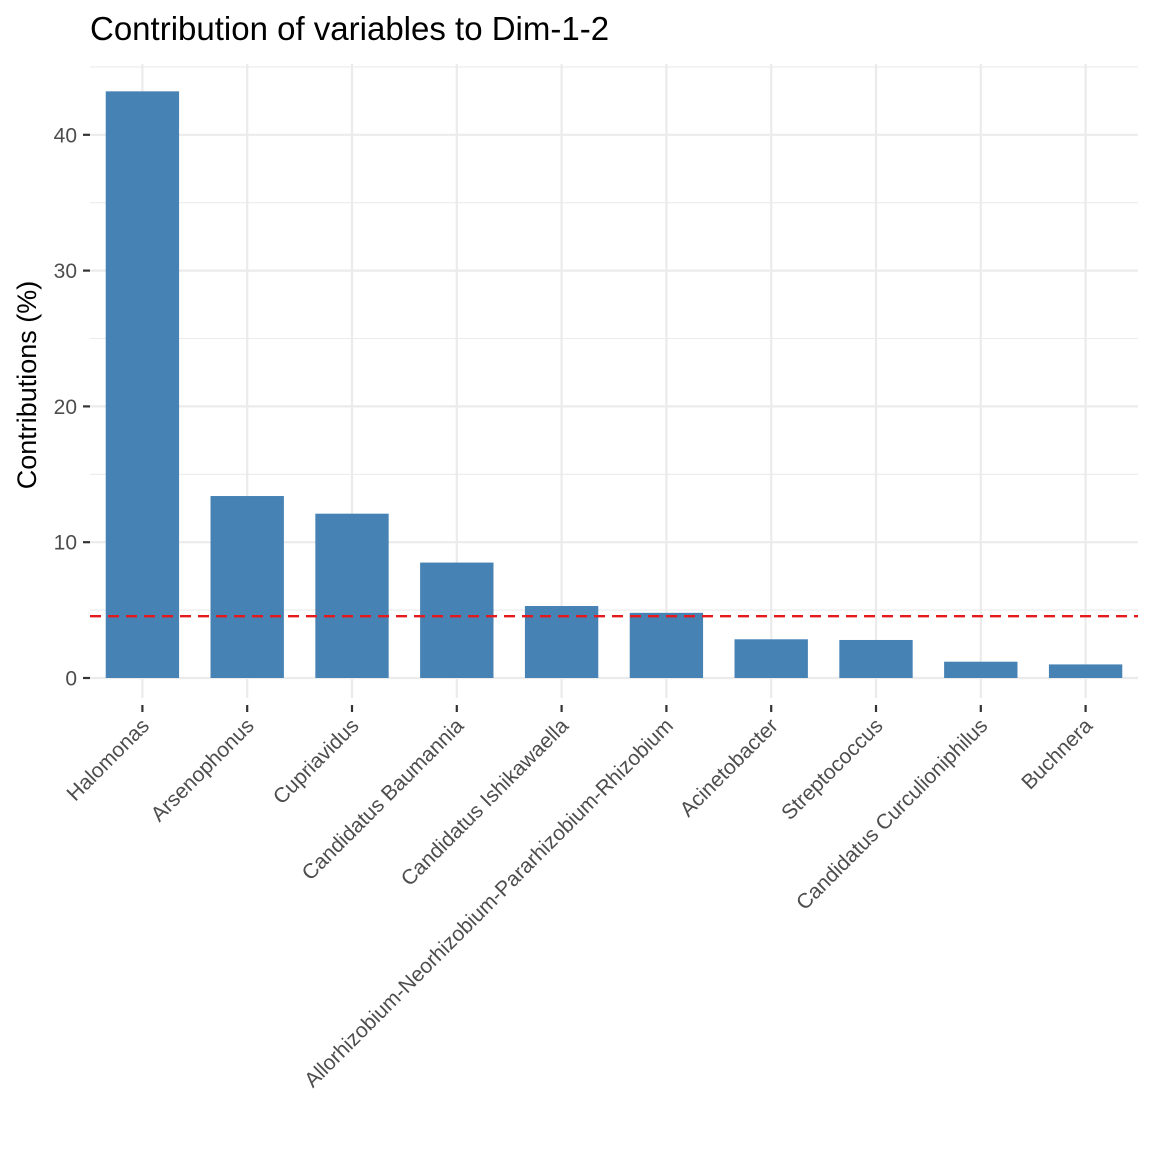  What do you see at coordinates (71, 679) in the screenshot?
I see `y-tick-label: 0` at bounding box center [71, 679].